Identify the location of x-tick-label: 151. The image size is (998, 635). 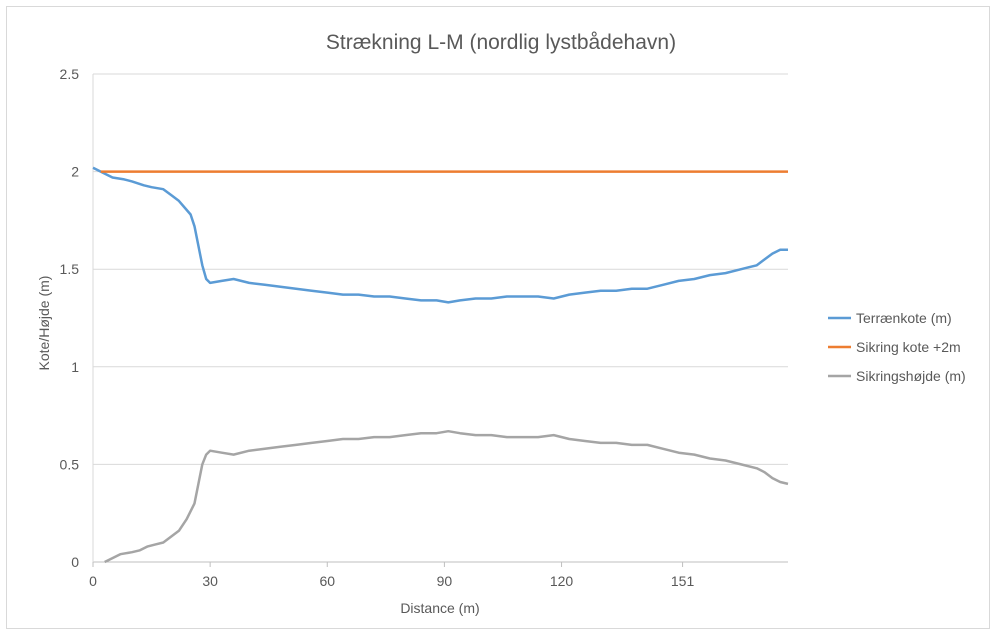
(683, 581).